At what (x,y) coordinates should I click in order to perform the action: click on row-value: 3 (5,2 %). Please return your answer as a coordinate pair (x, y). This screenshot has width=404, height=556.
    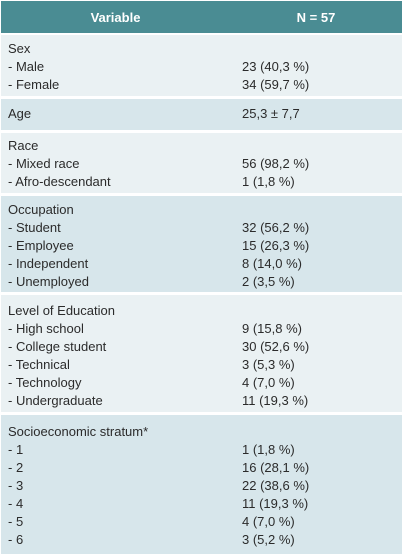
    Looking at the image, I should click on (268, 539).